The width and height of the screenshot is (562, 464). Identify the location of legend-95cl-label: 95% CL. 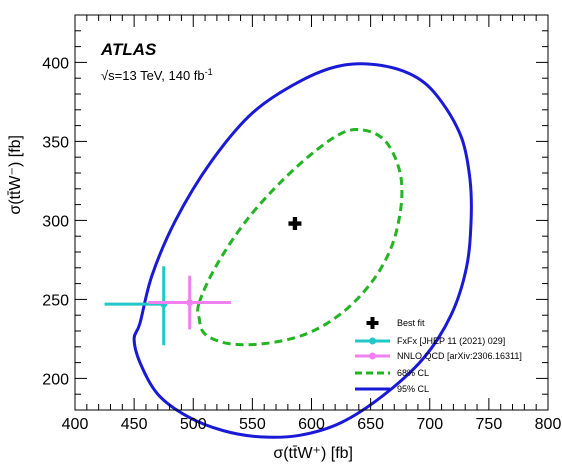
(413, 389).